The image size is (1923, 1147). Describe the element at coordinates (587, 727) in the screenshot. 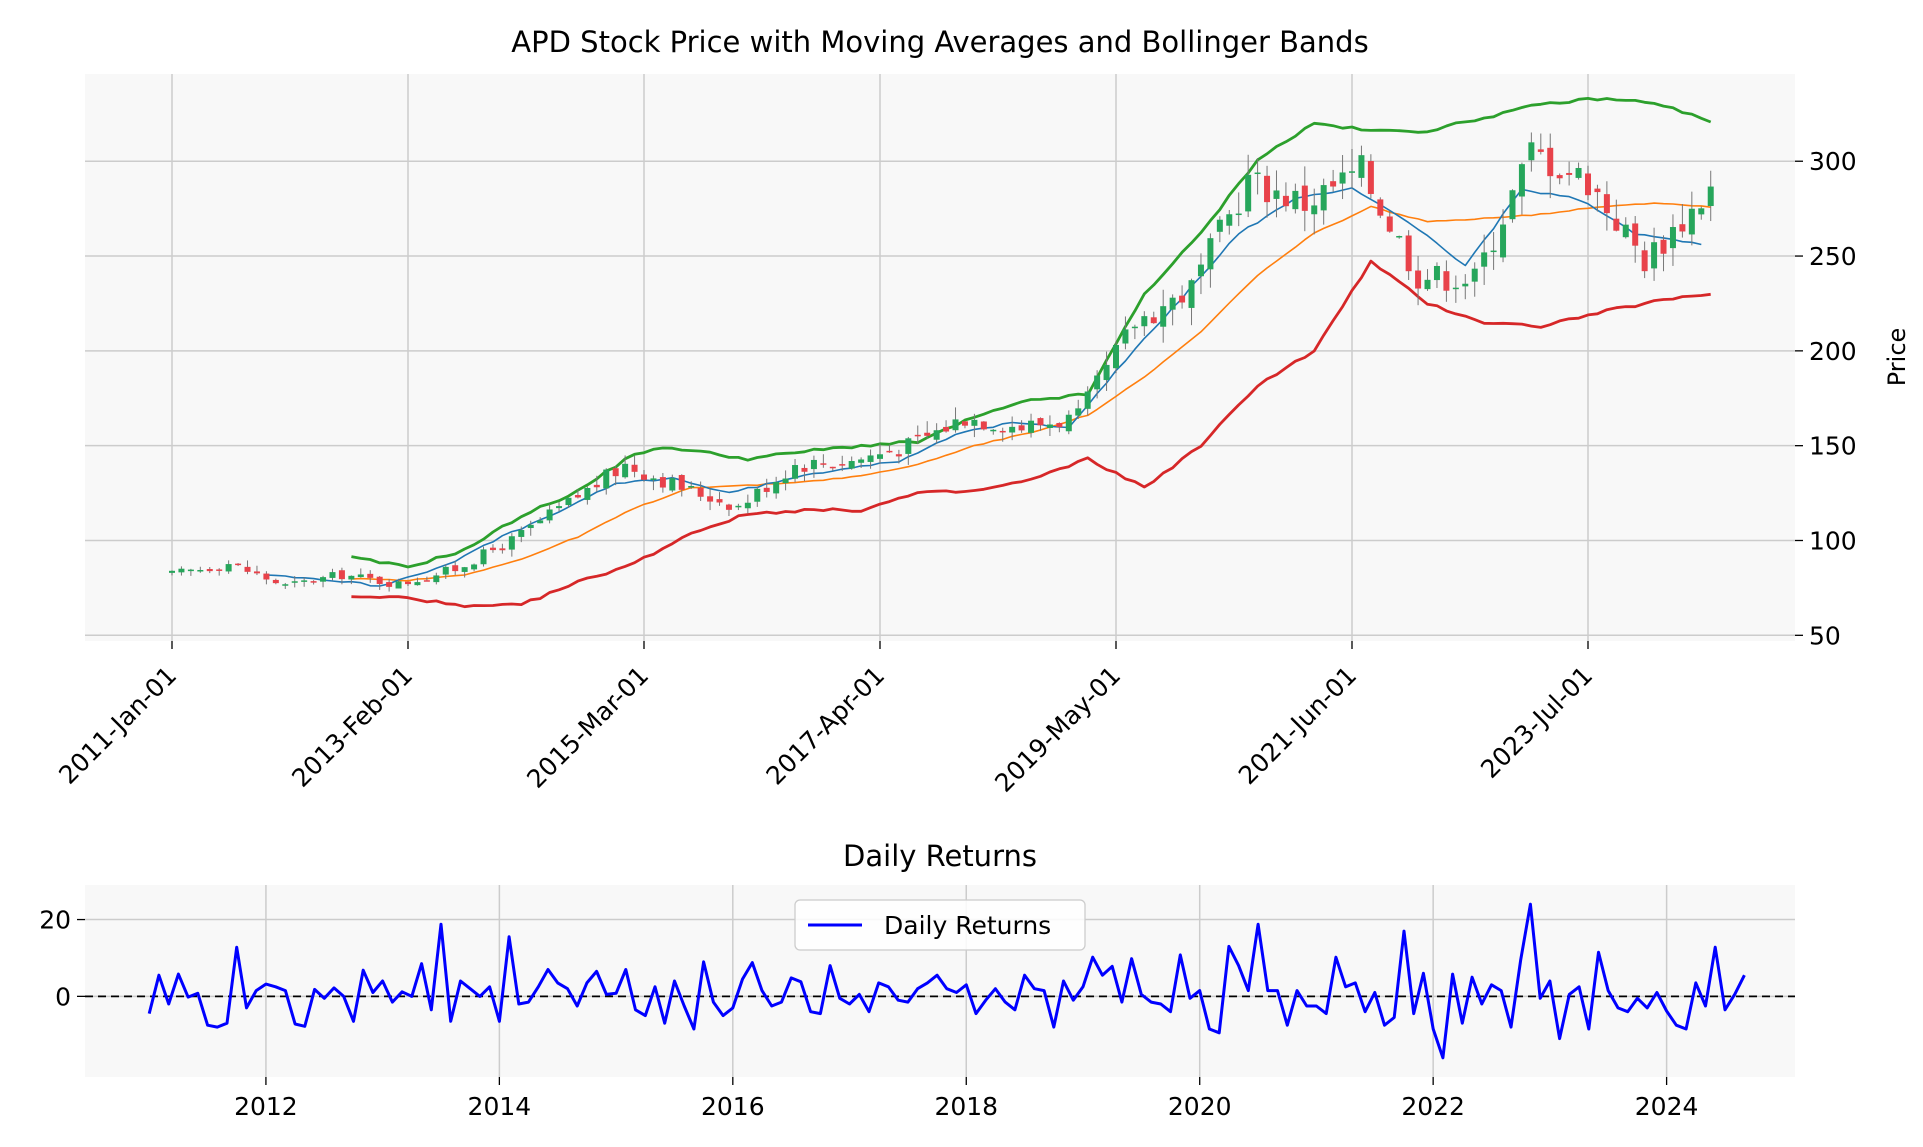

I see `price-x-tick-label: 2015-Mar-01` at that location.